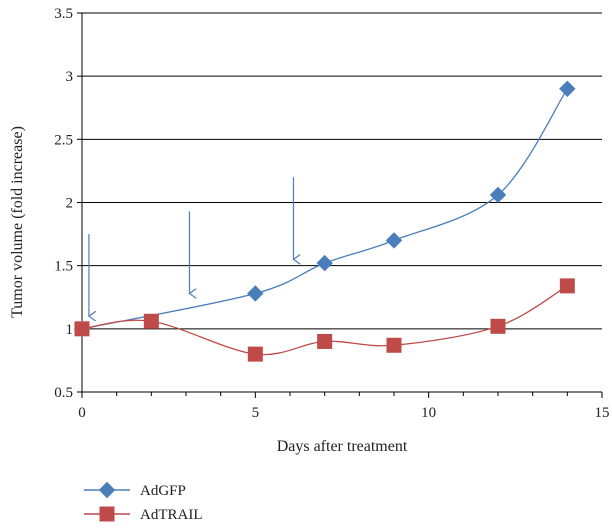  What do you see at coordinates (163, 491) in the screenshot?
I see `legend-label: AdGFP` at bounding box center [163, 491].